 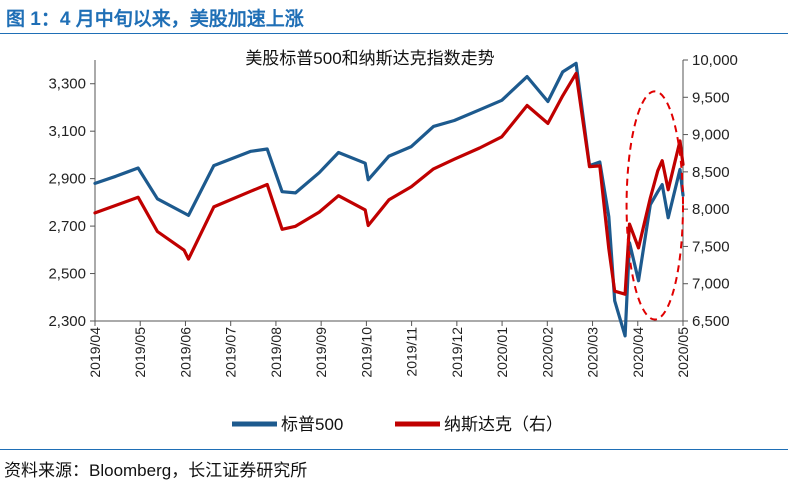 What do you see at coordinates (140, 352) in the screenshot?
I see `x-tick-label: 2019/05` at bounding box center [140, 352].